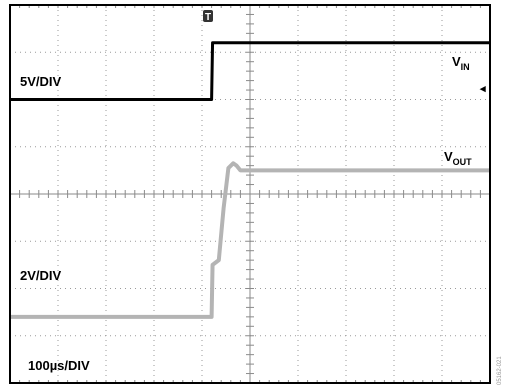 This screenshot has height=391, width=505. I want to click on trigger-marker-label: T, so click(208, 17).